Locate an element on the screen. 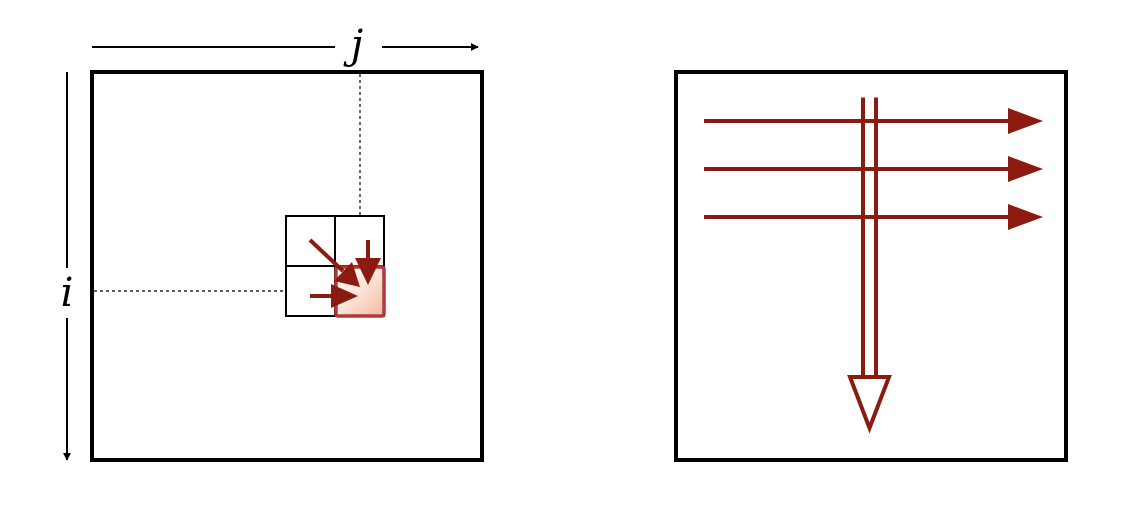 The image size is (1128, 510). i-axis: i is located at coordinates (67, 266).